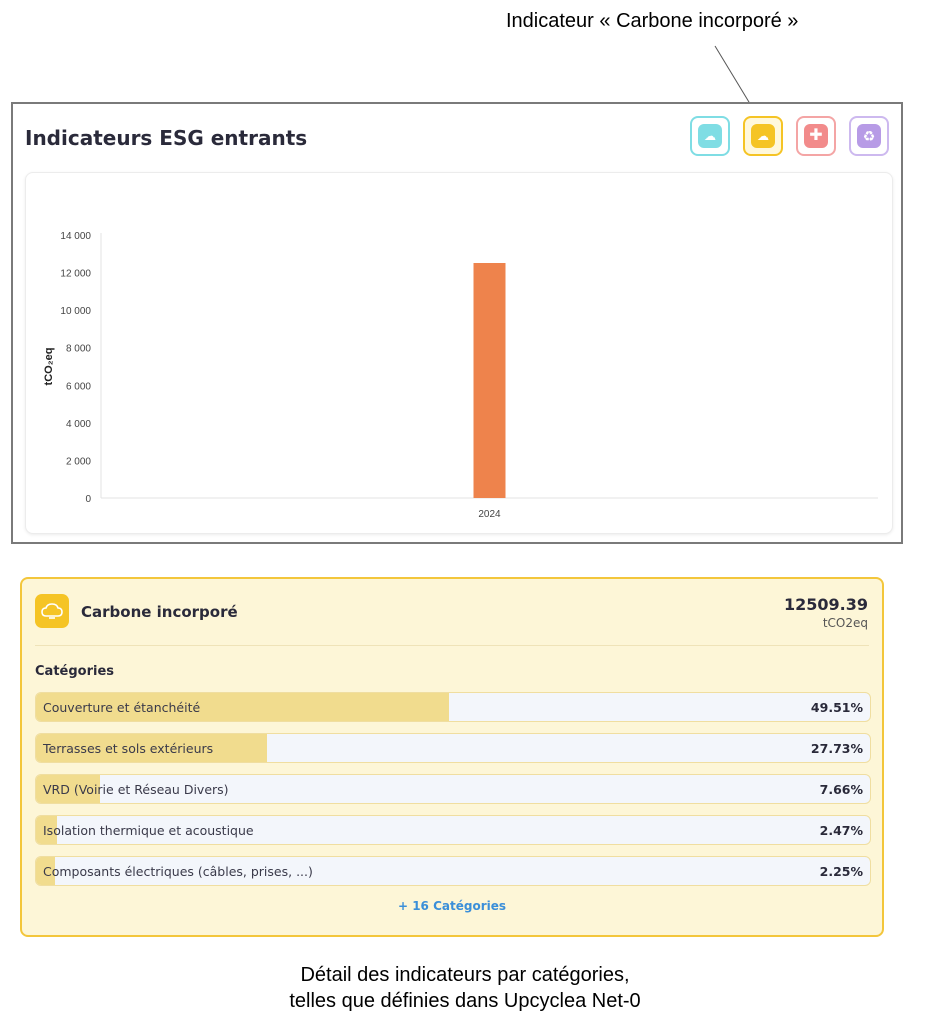 The image size is (930, 1026). I want to click on indicator-button-recycle: ♻, so click(869, 136).